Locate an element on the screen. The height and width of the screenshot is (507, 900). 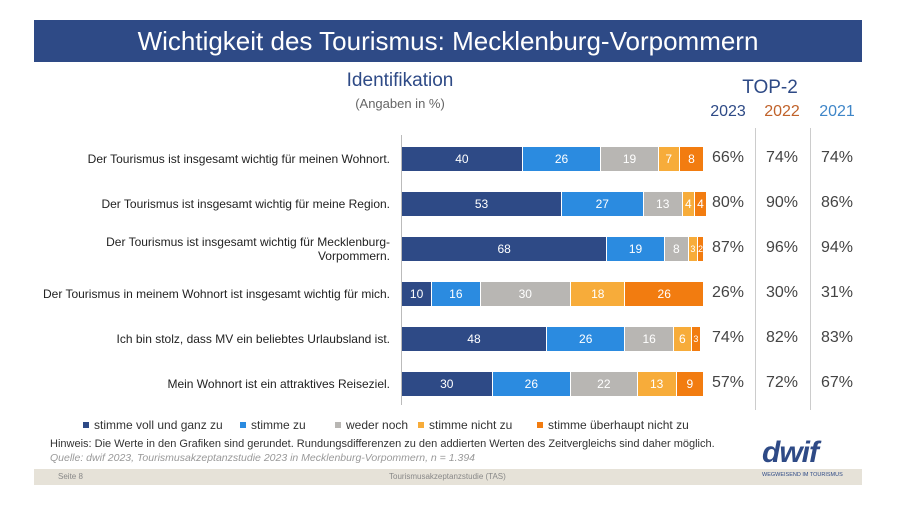
legend-item: stimme zu is located at coordinates (273, 425).